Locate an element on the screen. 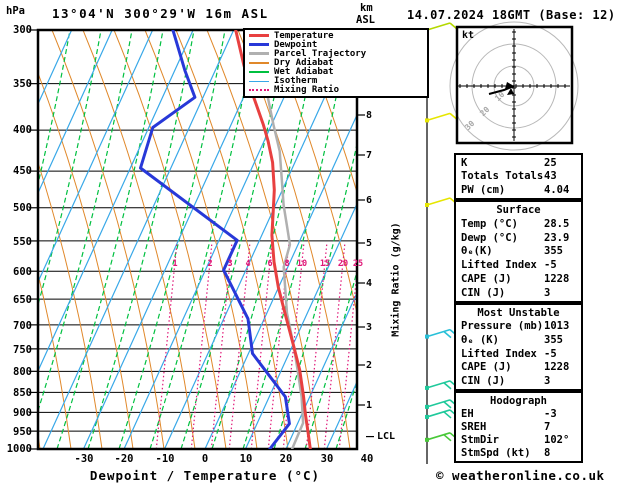 The height and width of the screenshot is (486, 629). pressure-tick: 1000 is located at coordinates (19, 449).